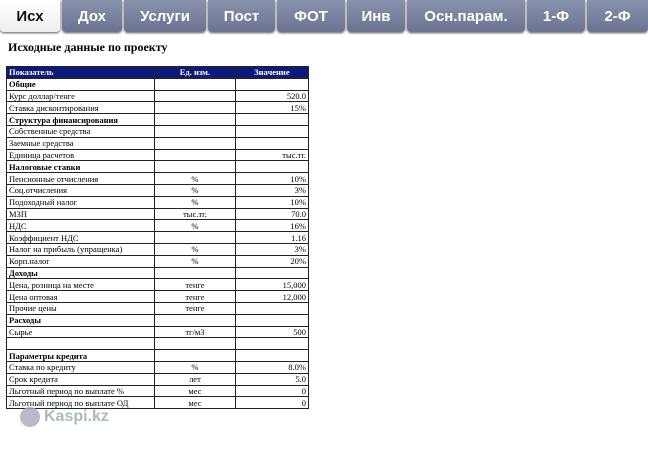 The width and height of the screenshot is (648, 454). I want to click on table-row: Срок кредита лет 5.0, so click(157, 379).